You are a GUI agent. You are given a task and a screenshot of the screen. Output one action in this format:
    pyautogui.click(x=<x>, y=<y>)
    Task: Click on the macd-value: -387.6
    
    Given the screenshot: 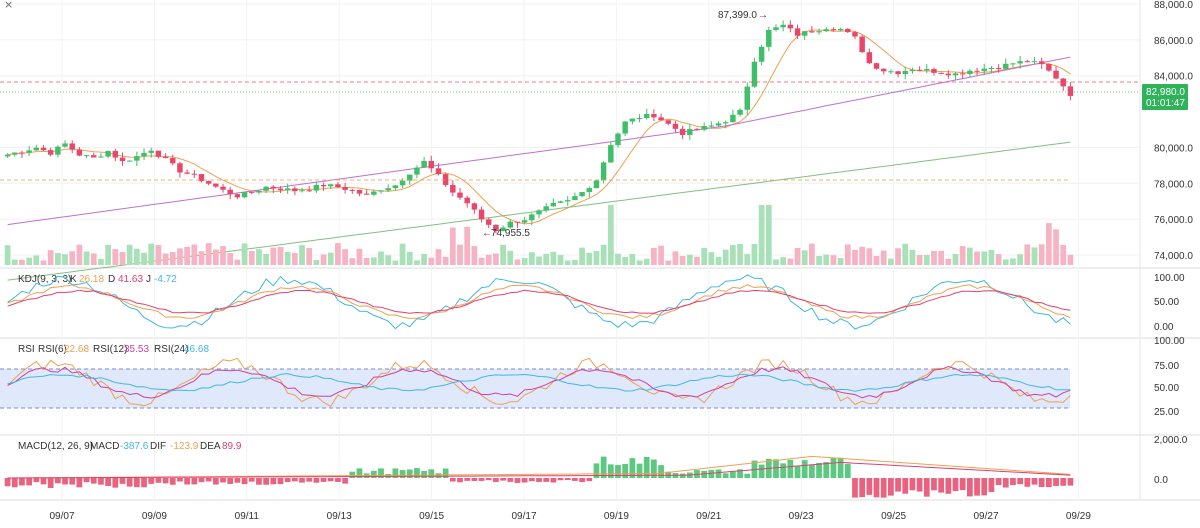 What is the action you would take?
    pyautogui.click(x=134, y=446)
    